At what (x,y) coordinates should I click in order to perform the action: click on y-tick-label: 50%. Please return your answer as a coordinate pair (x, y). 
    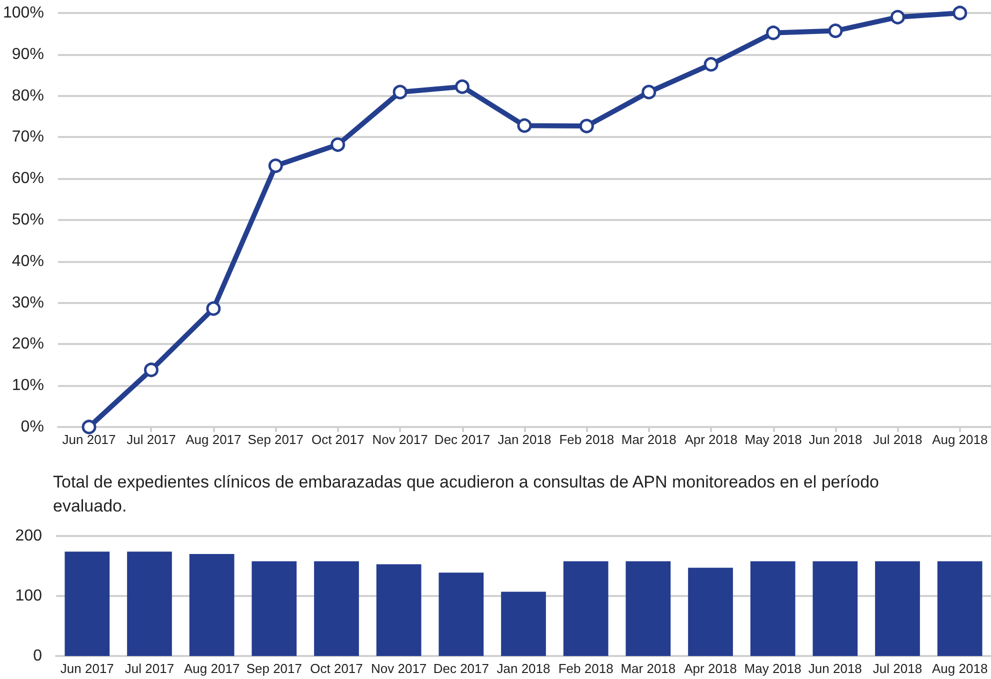
    Looking at the image, I should click on (28, 220).